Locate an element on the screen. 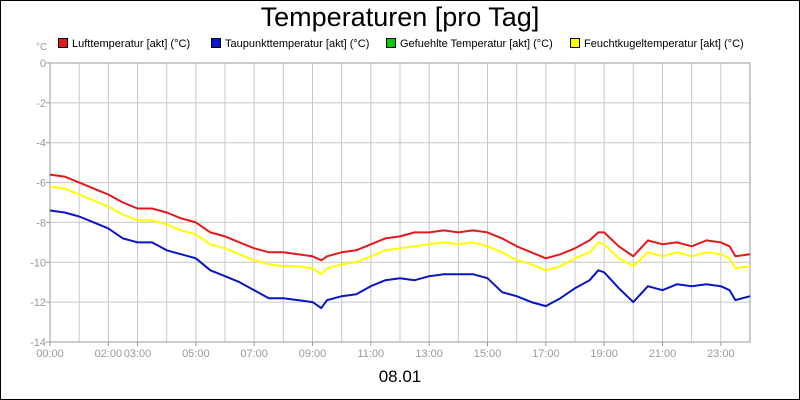 This screenshot has width=800, height=400. legend-swatch-green is located at coordinates (391, 43).